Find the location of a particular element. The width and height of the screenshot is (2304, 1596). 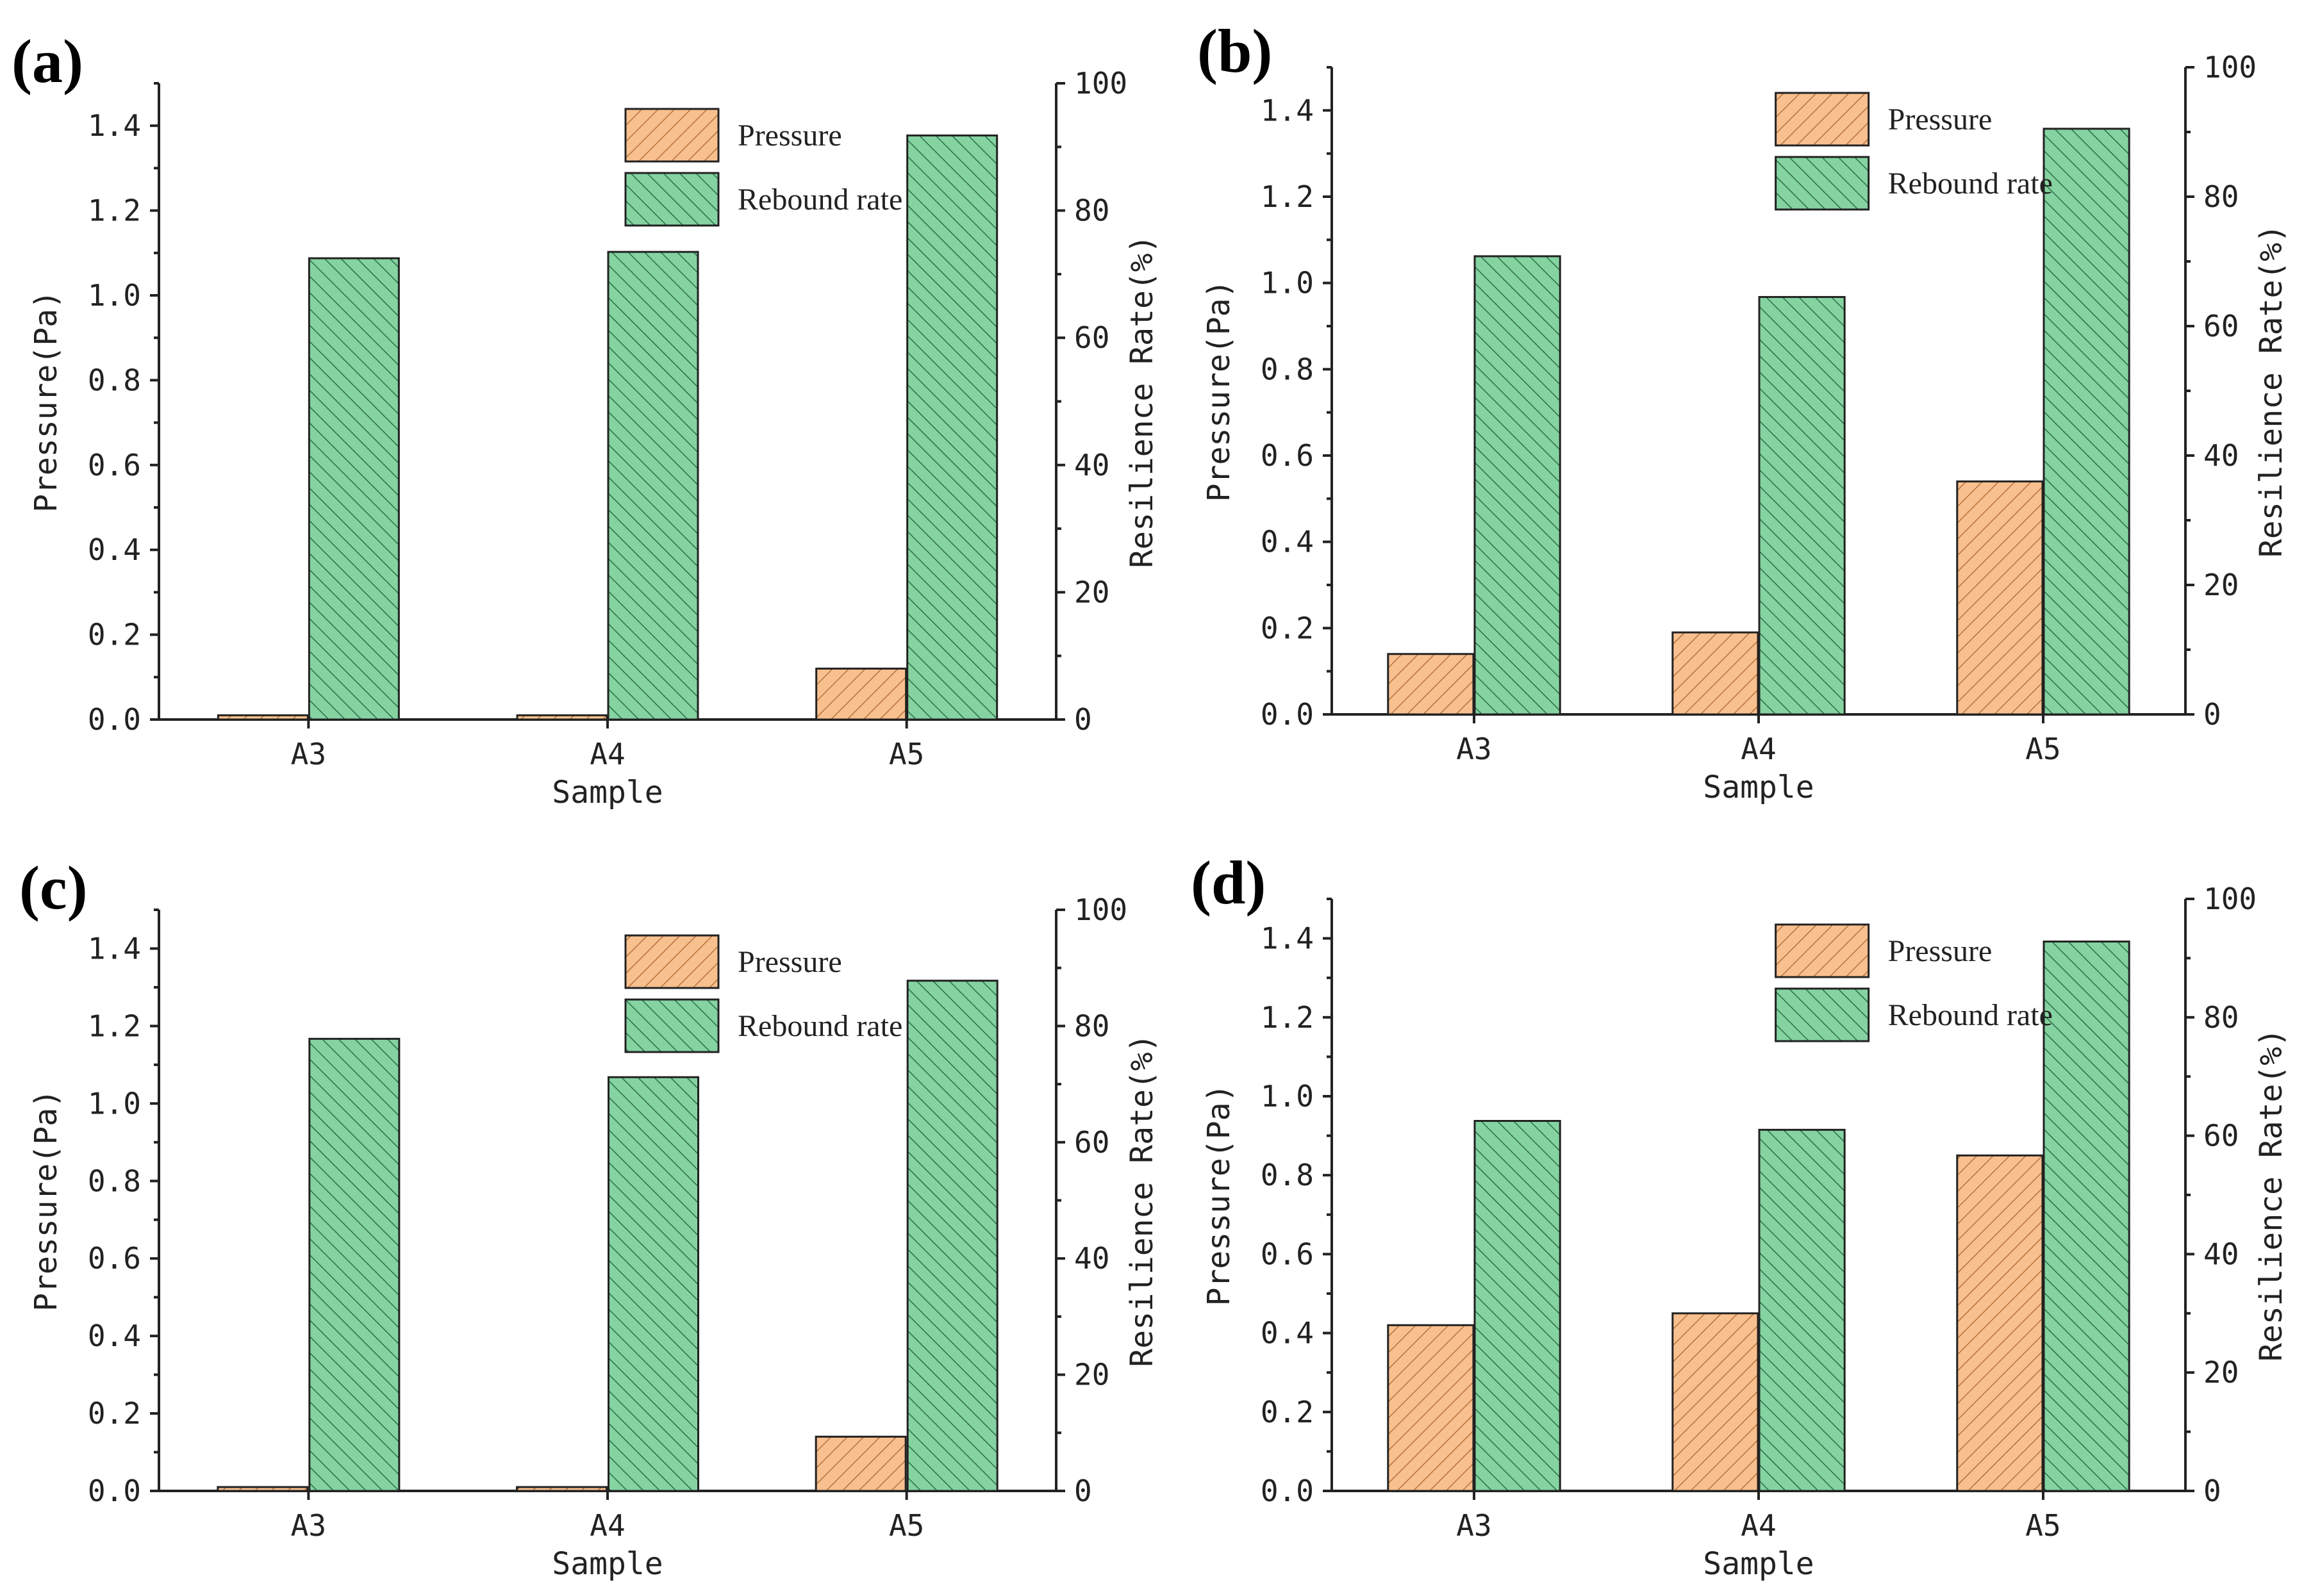

x-tick-label: A4 is located at coordinates (1759, 1525).